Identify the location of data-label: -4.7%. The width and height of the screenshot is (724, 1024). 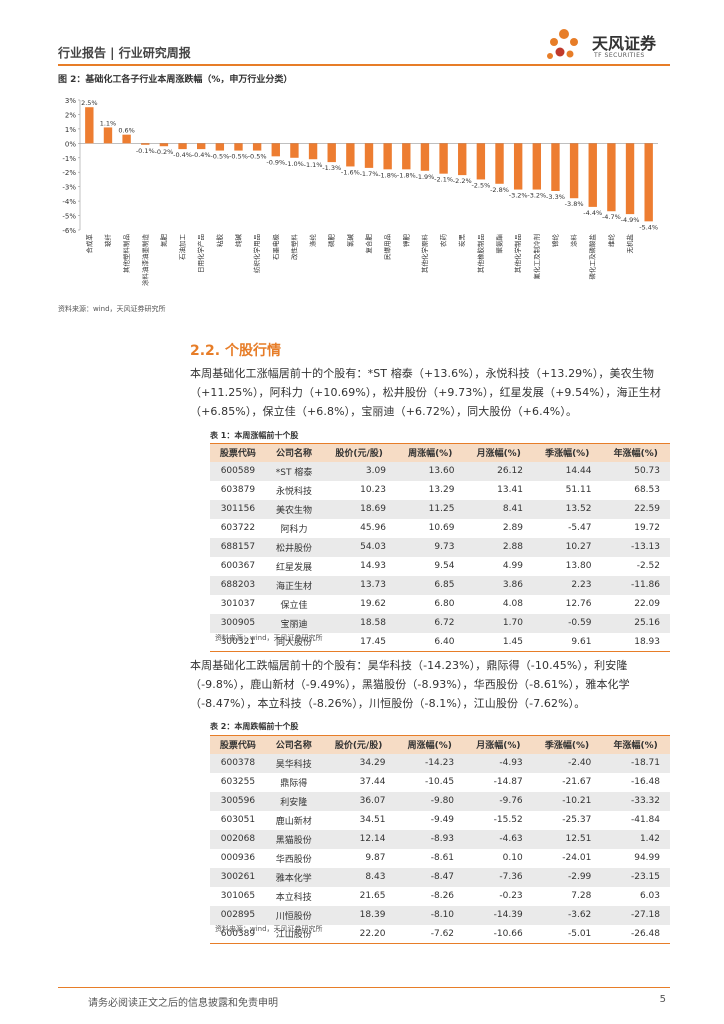
(611, 217).